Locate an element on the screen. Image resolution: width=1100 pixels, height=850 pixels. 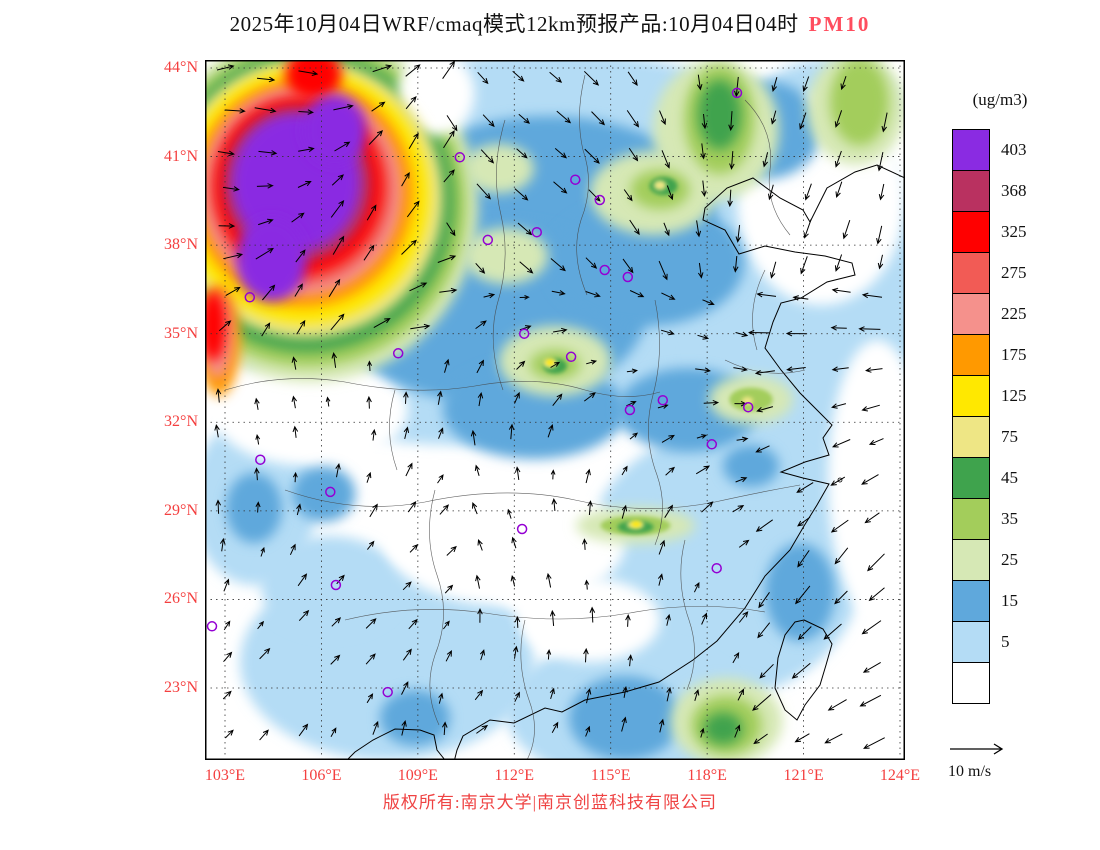
lat-tick-label: 26°N is located at coordinates (181, 599).